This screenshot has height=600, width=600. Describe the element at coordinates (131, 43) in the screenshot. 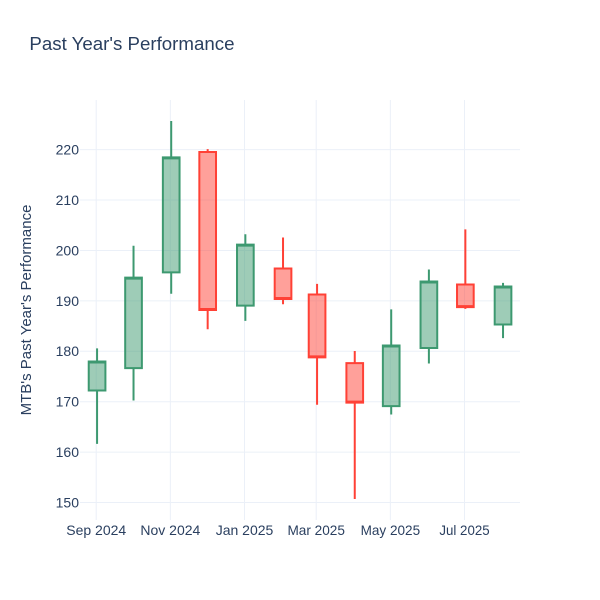

I see `svg-text: Past Year's Performance` at that location.